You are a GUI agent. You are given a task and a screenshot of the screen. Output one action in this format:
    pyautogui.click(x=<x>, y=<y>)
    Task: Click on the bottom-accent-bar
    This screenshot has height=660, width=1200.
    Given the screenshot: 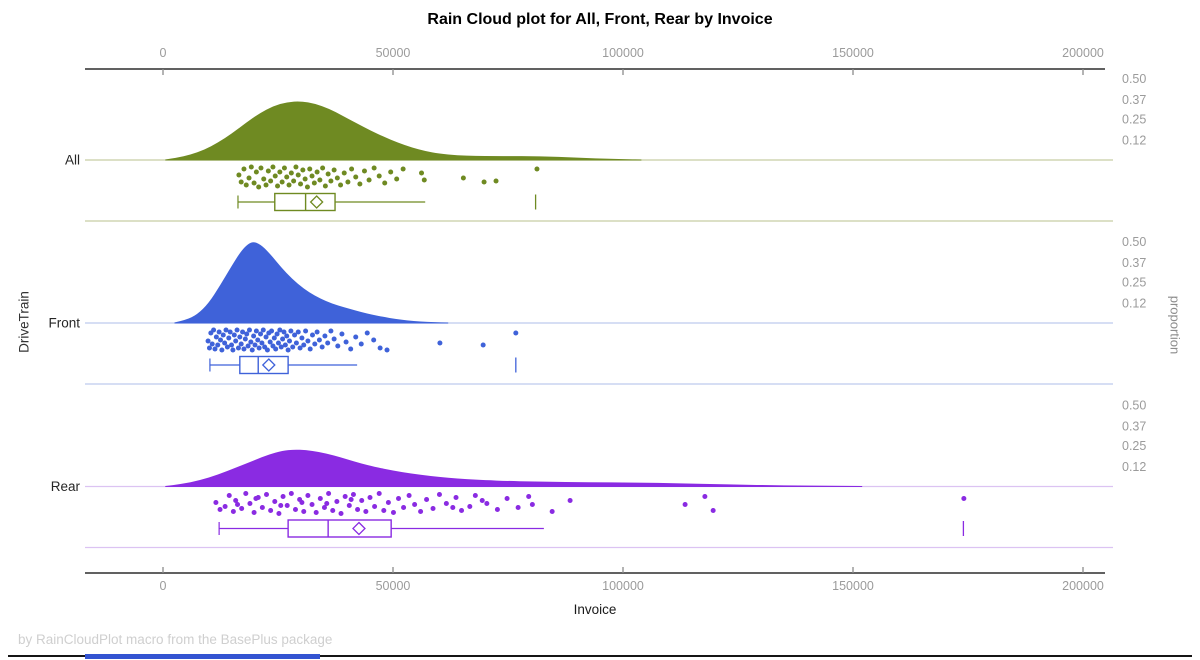 What is the action you would take?
    pyautogui.click(x=202, y=656)
    